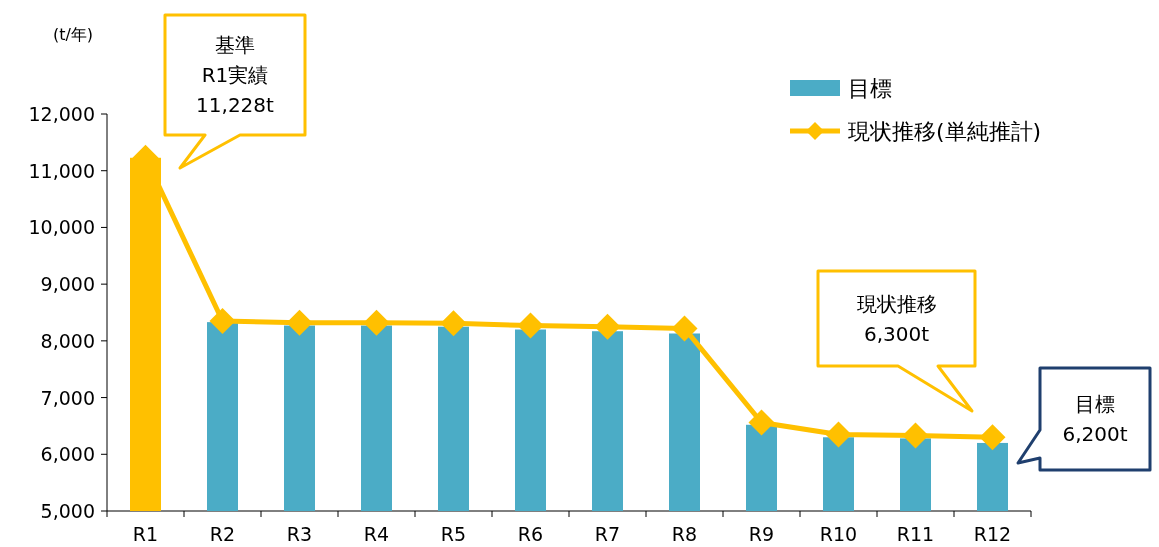 The image size is (1159, 547). I want to click on x-tick-label: R10, so click(838, 534).